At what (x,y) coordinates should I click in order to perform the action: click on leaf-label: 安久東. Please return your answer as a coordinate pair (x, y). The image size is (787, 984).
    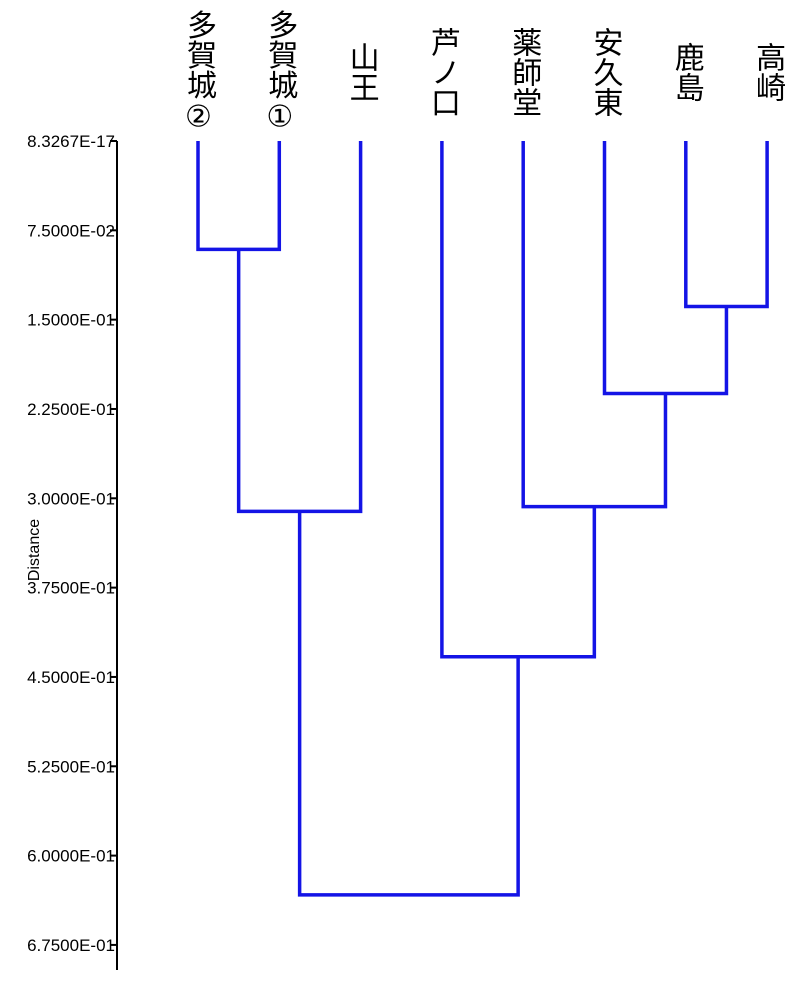
    Looking at the image, I should click on (605, 72).